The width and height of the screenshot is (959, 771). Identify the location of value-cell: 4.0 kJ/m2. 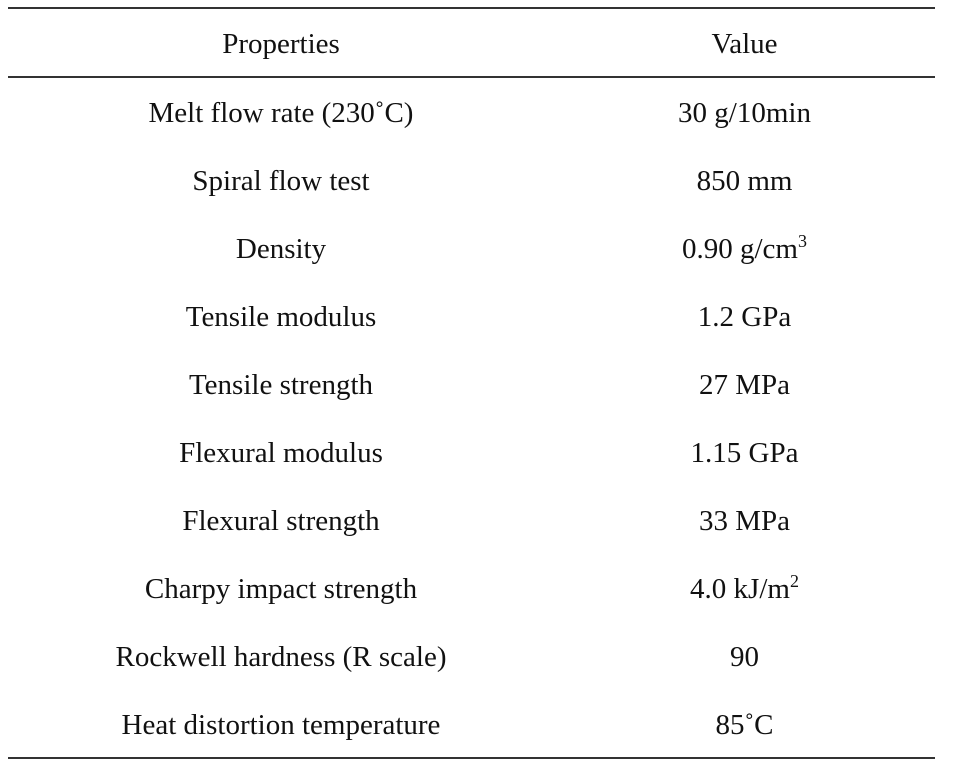
(744, 589).